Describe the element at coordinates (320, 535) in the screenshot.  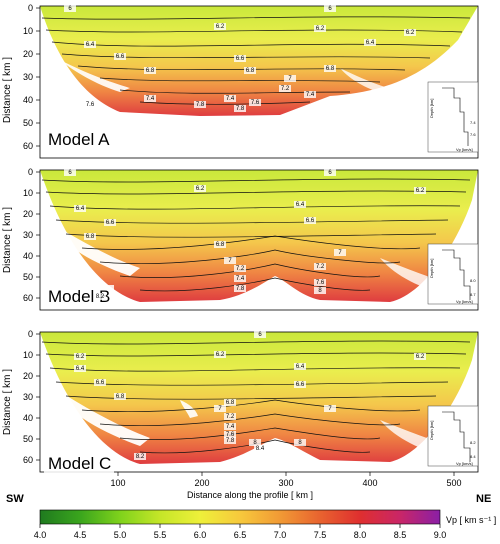
I see `colorbar-tick-label: 7.5` at that location.